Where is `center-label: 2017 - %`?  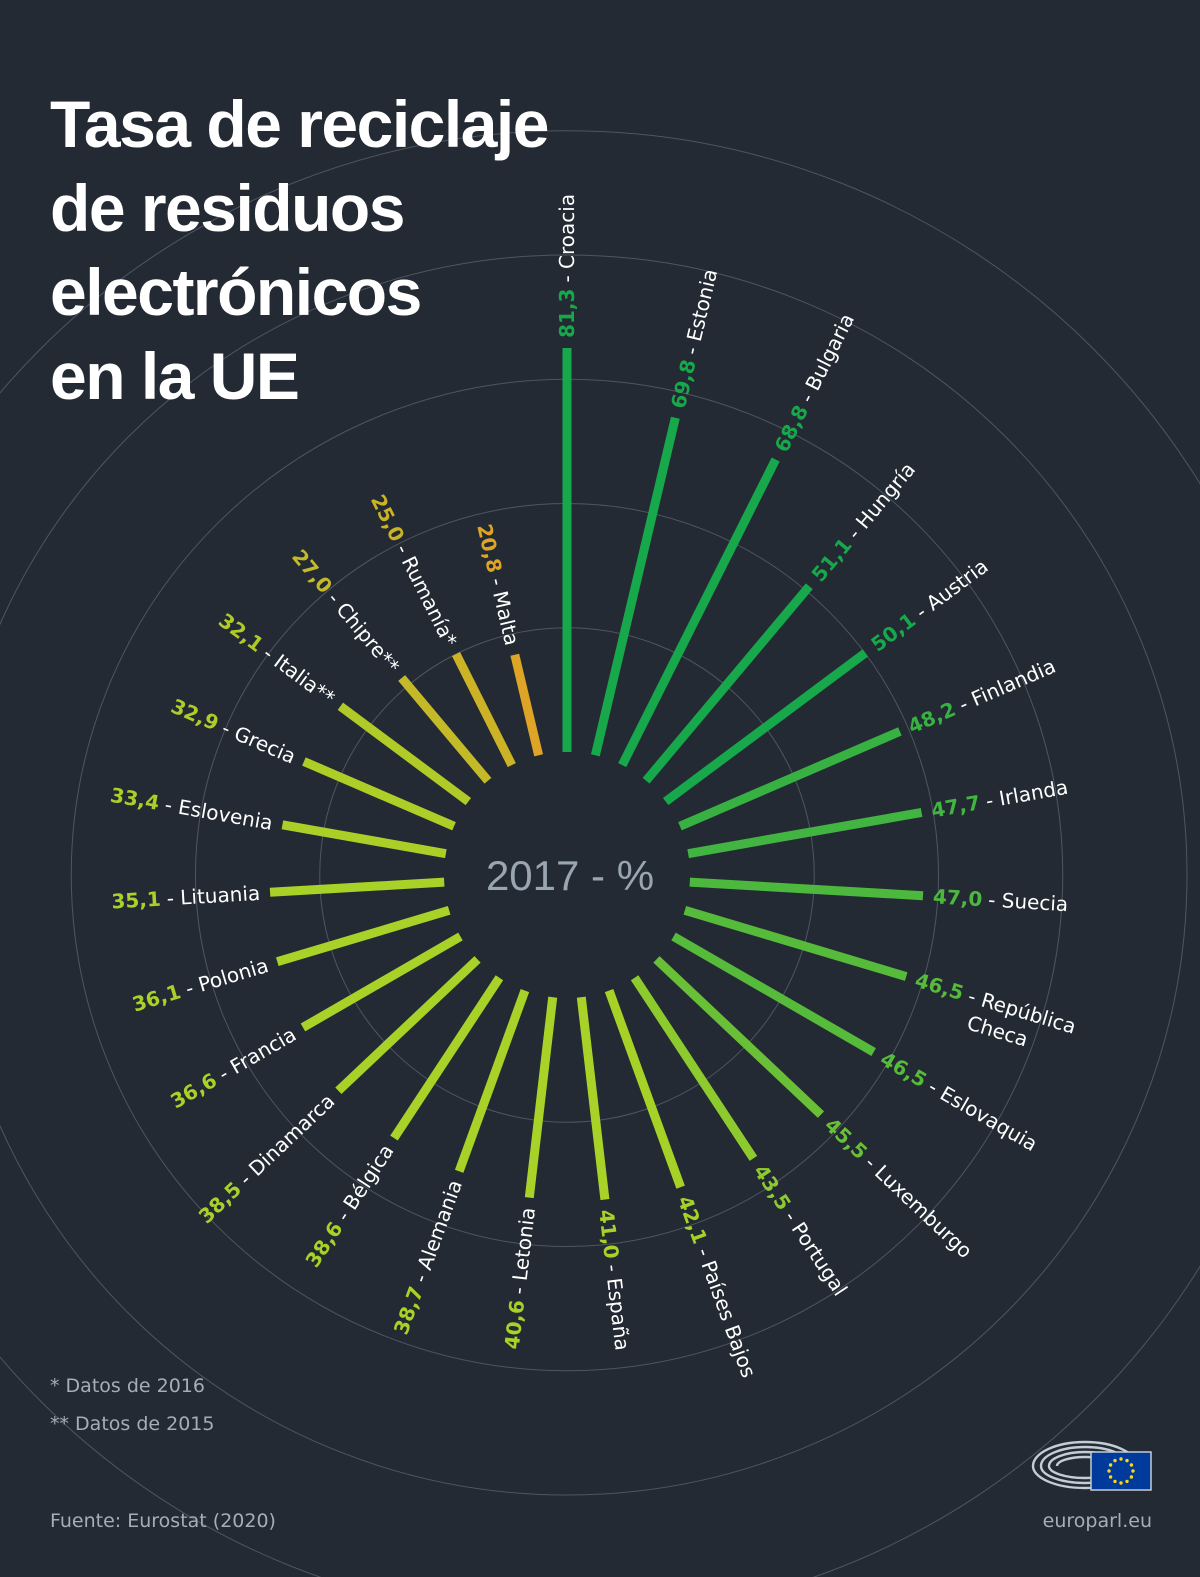 center-label: 2017 - % is located at coordinates (570, 875).